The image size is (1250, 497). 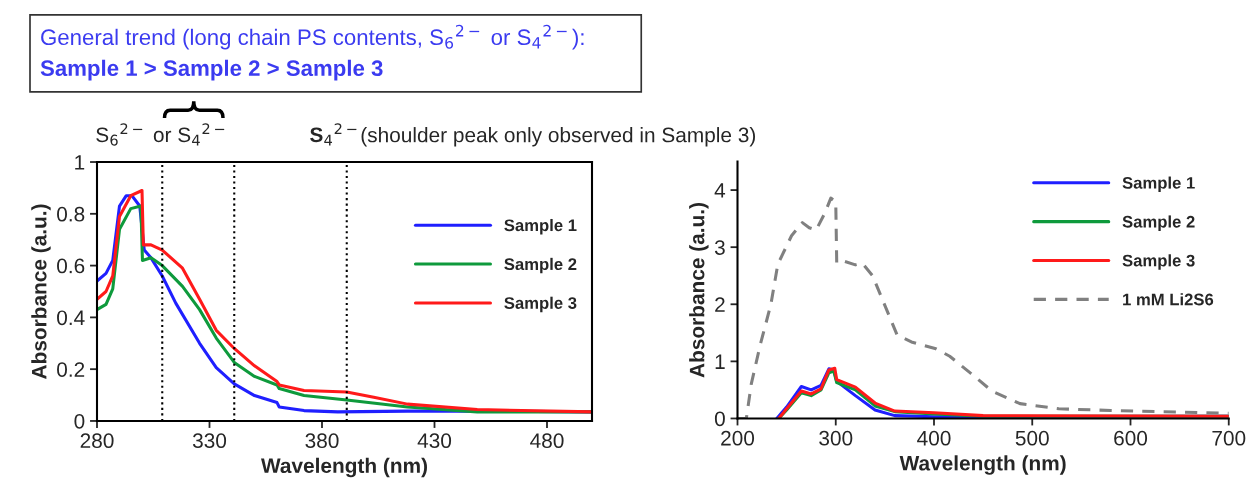 What do you see at coordinates (71, 266) in the screenshot?
I see `y-tick-label: 0.6` at bounding box center [71, 266].